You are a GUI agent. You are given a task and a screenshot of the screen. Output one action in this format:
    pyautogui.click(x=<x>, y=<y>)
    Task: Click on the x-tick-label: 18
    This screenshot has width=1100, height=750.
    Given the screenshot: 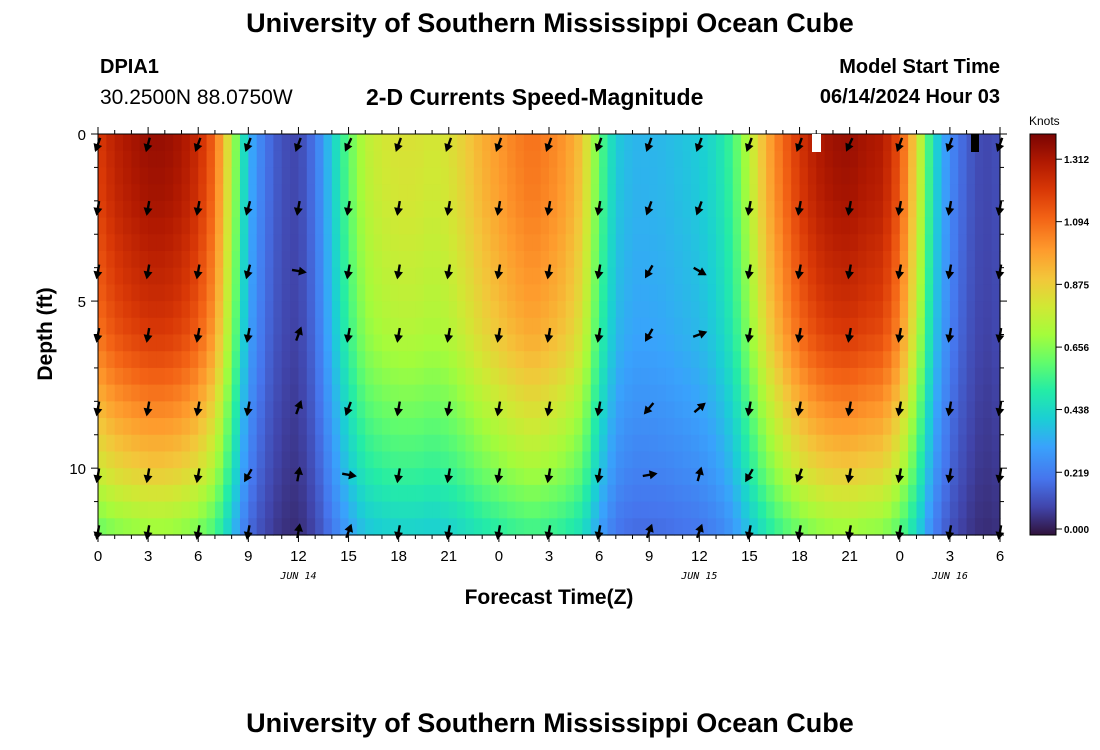 What is the action you would take?
    pyautogui.click(x=799, y=556)
    